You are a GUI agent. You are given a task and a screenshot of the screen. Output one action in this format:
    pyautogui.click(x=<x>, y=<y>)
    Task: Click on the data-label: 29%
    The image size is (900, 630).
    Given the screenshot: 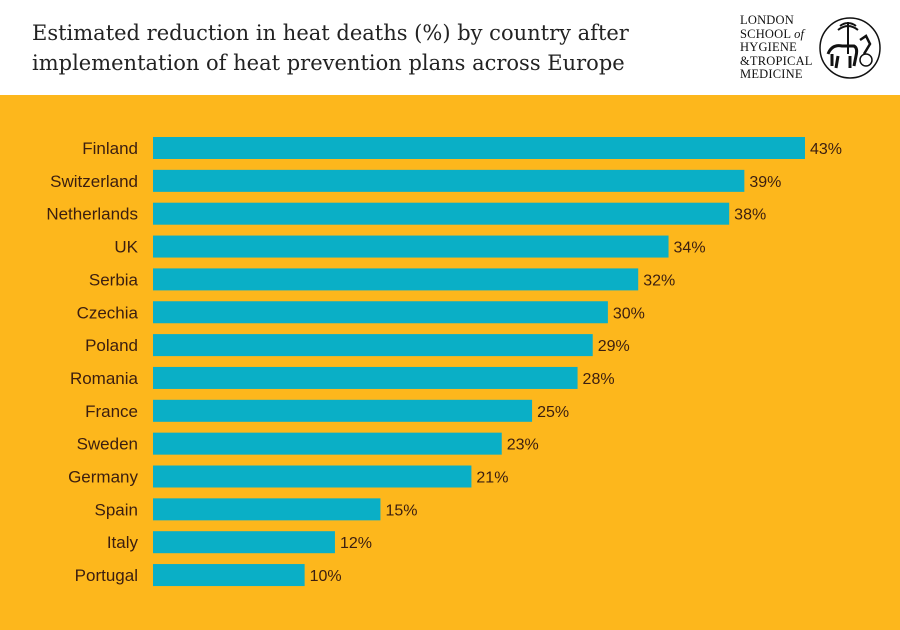 What is the action you would take?
    pyautogui.click(x=614, y=346)
    